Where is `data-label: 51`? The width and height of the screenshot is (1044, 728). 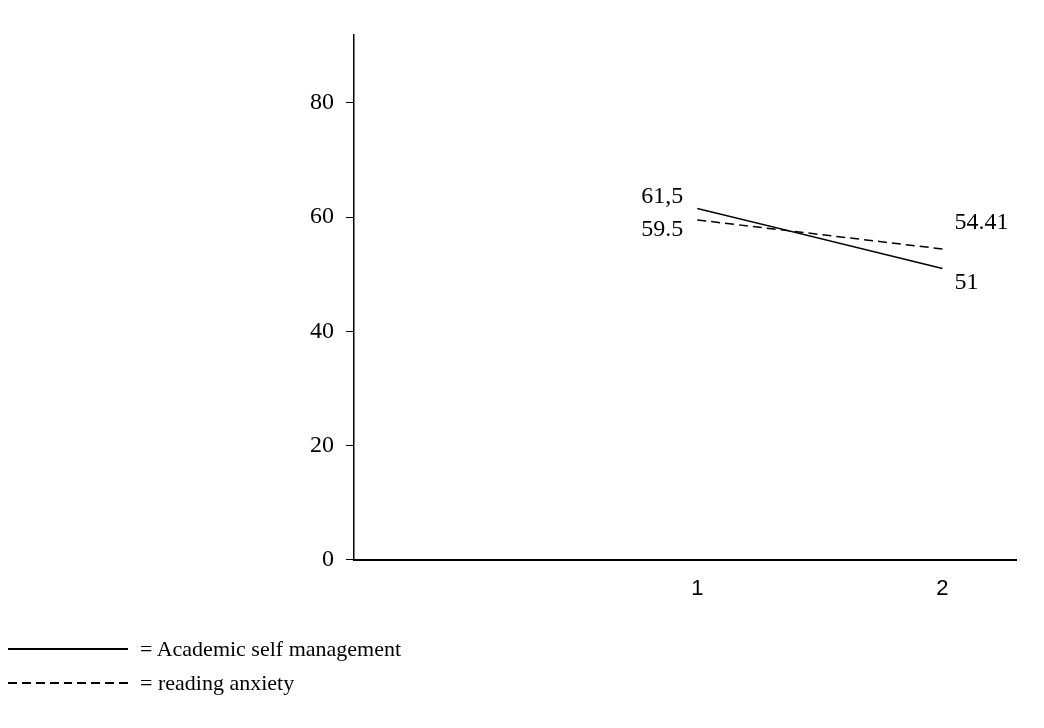
data-label: 51 is located at coordinates (966, 280).